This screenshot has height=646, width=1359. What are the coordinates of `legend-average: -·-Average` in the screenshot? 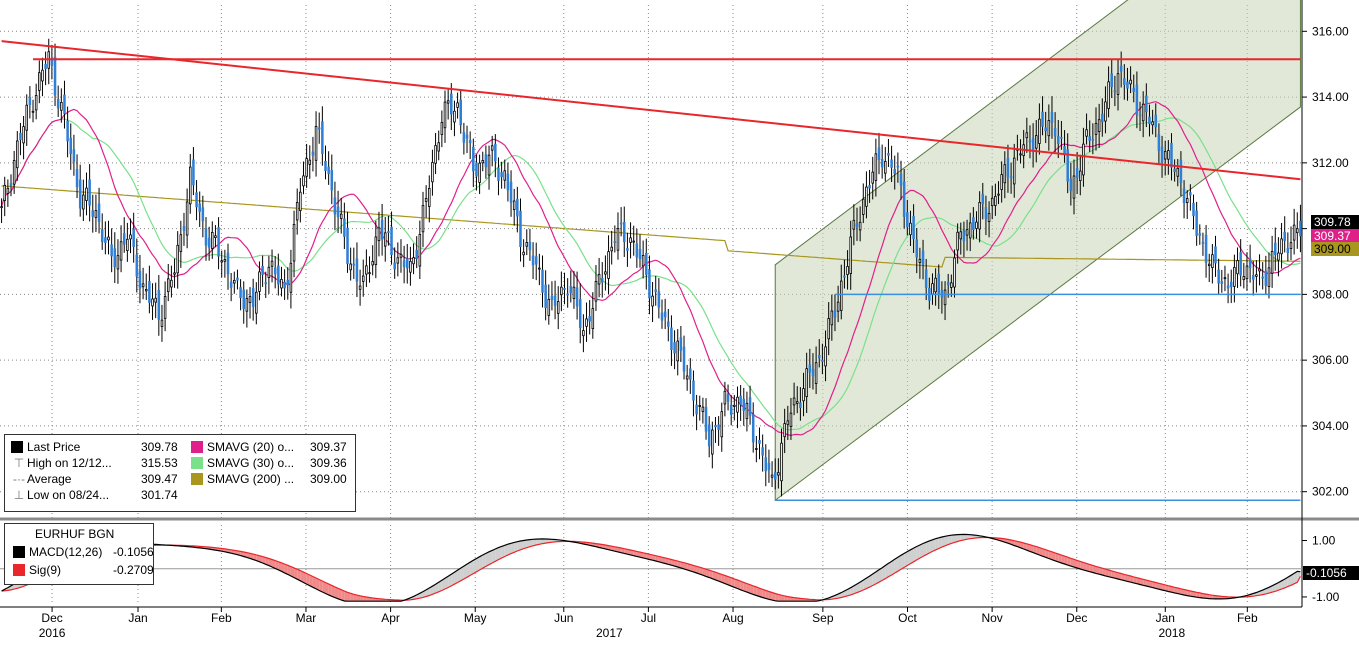 It's located at (41, 479).